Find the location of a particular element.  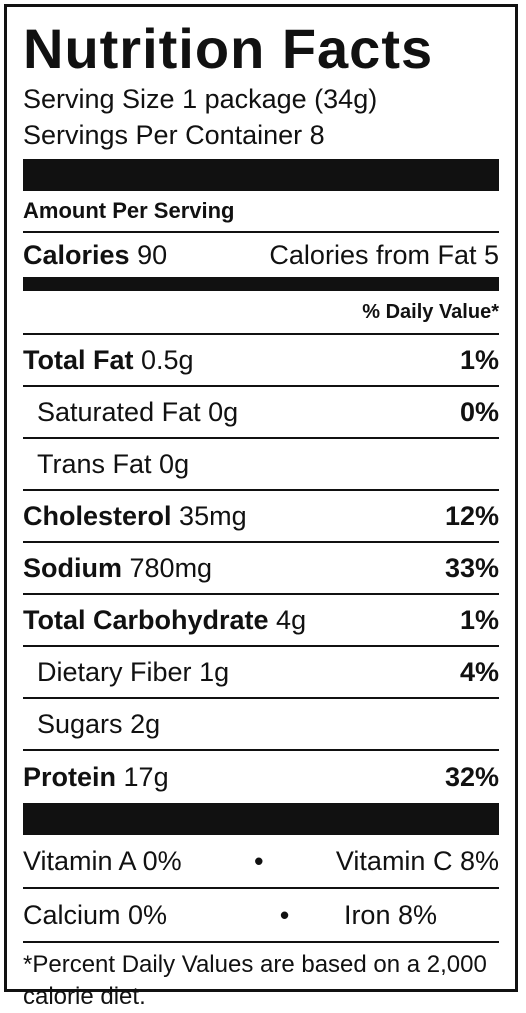

nutrient-daily-value: 33% is located at coordinates (471, 567).